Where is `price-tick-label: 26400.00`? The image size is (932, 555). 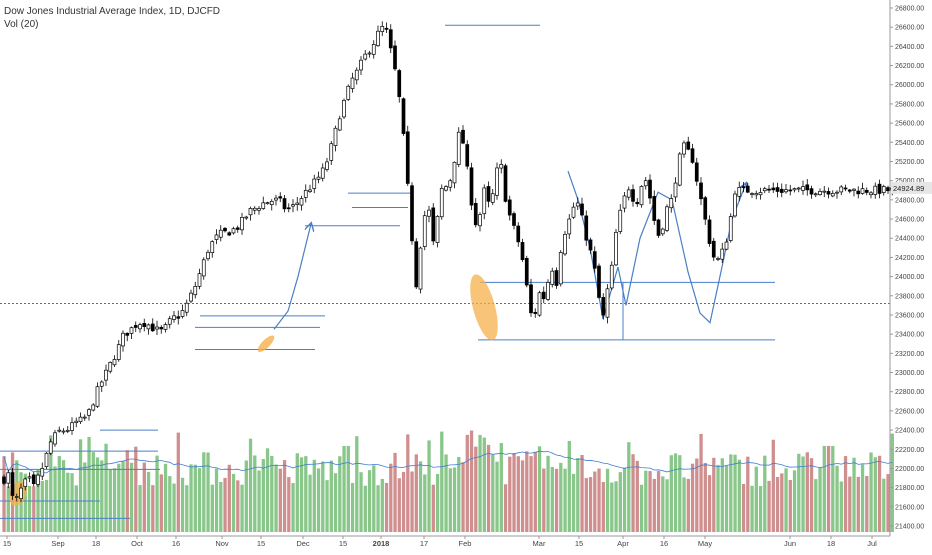 price-tick-label: 26400.00 is located at coordinates (909, 47).